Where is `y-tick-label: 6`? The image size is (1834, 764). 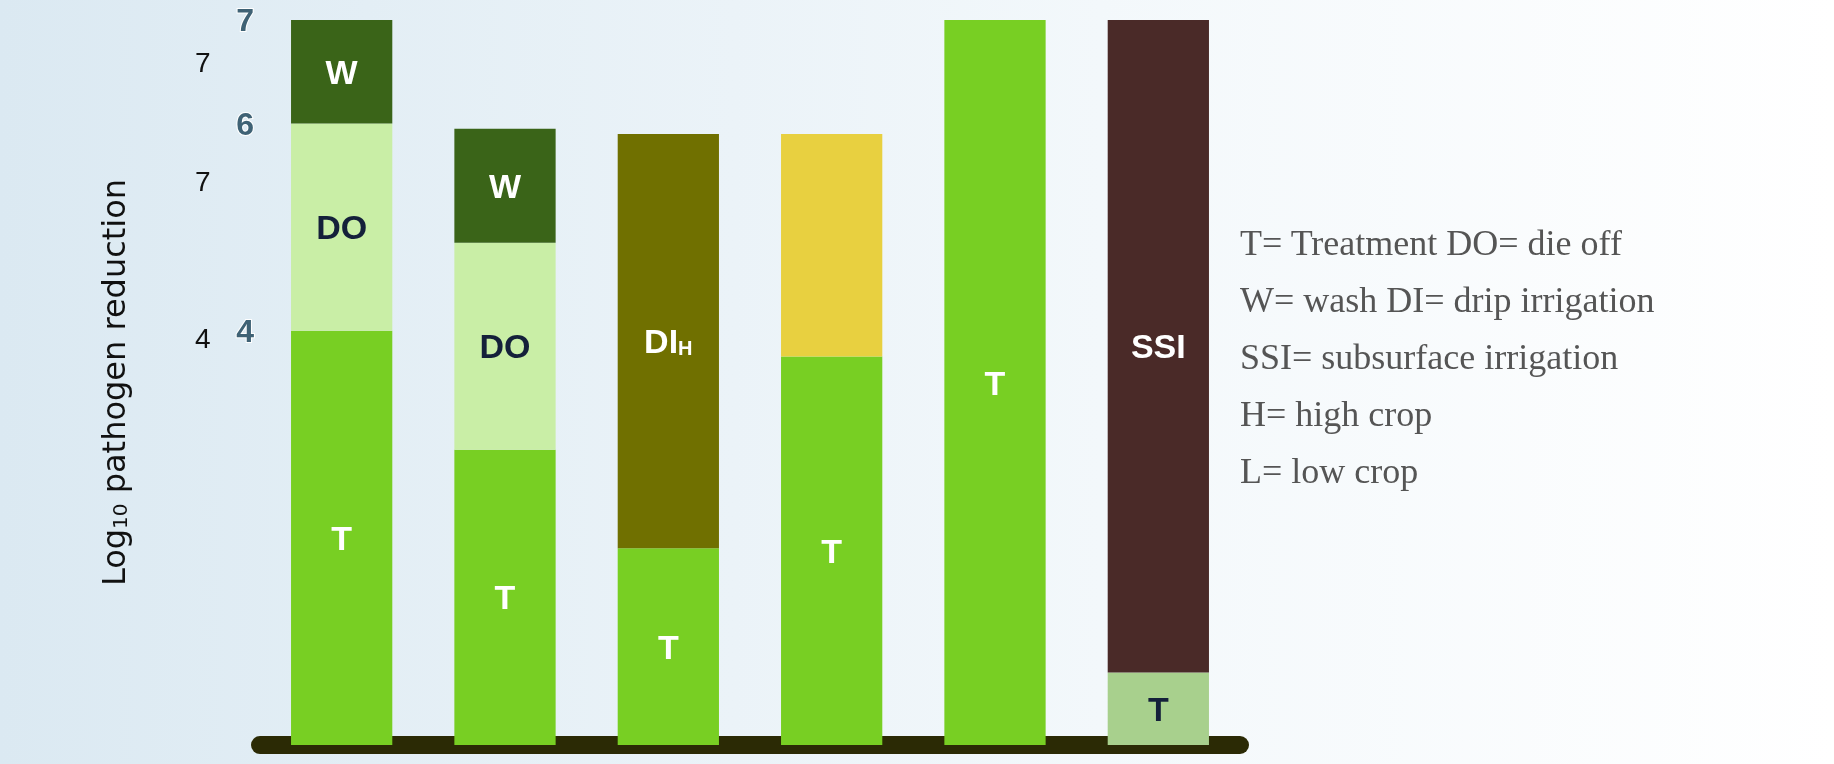
y-tick-label: 6 is located at coordinates (245, 123).